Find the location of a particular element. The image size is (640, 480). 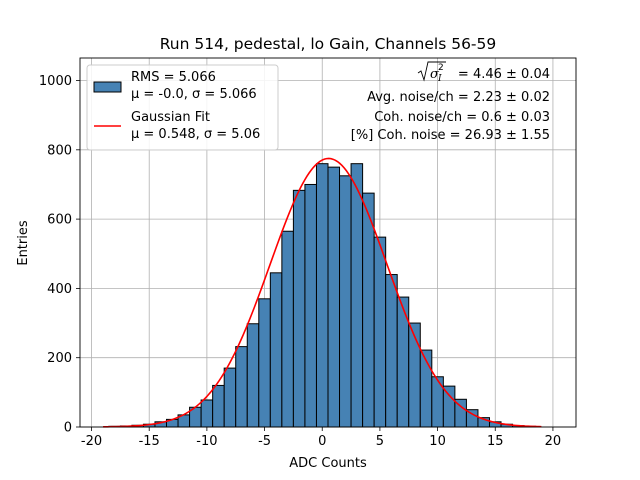

legend-hist-swatch is located at coordinates (107, 87).